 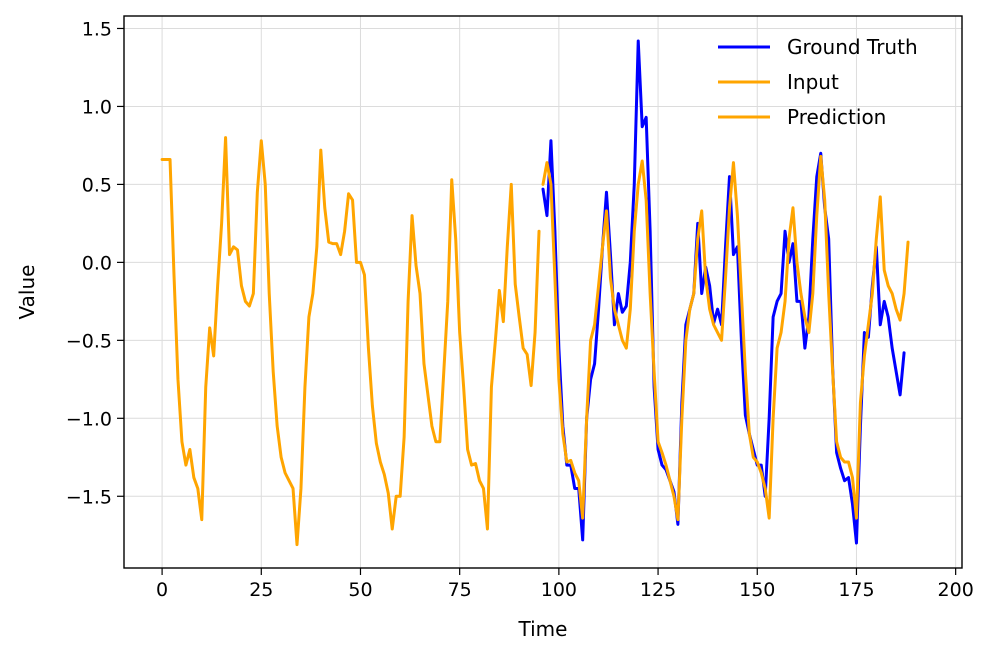 I want to click on y-tick-label: 1.0, so click(x=97, y=107).